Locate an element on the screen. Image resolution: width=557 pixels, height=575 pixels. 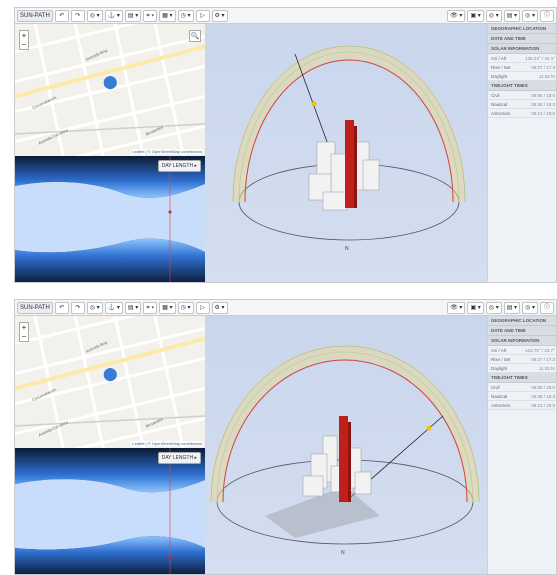
azi-alt-row: Azi / Alt -114.75° / 23.7° is located at coordinates (522, 350).